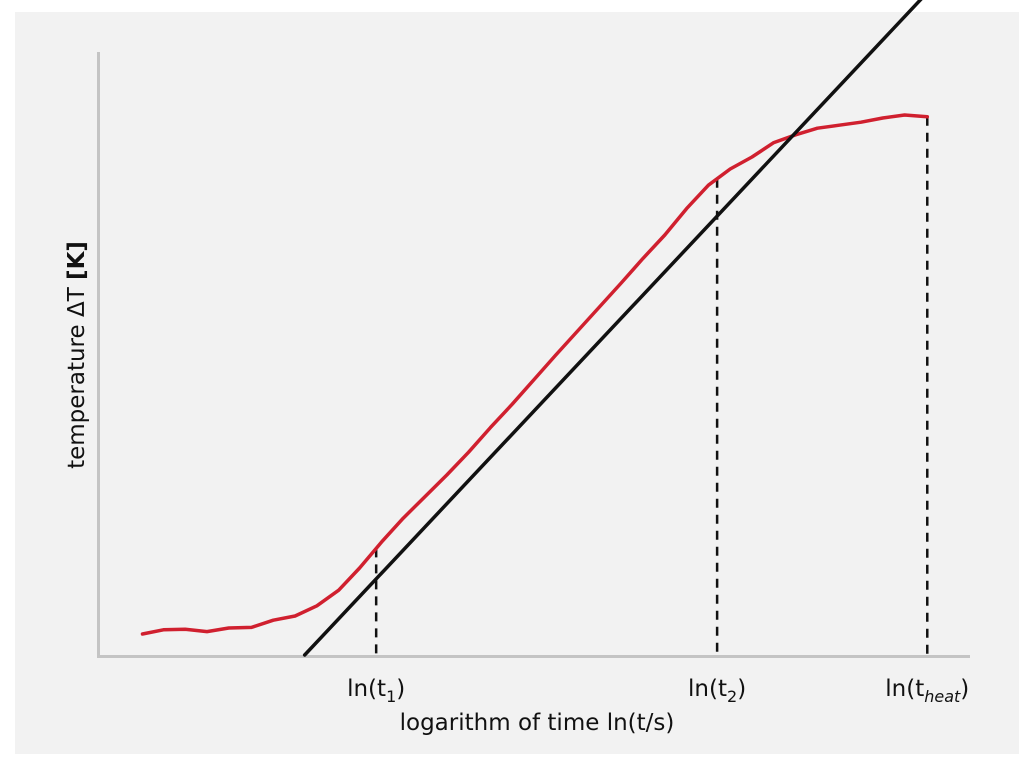 This screenshot has height=769, width=1032. I want to click on x-tick-label-2: ln(t2), so click(717, 691).